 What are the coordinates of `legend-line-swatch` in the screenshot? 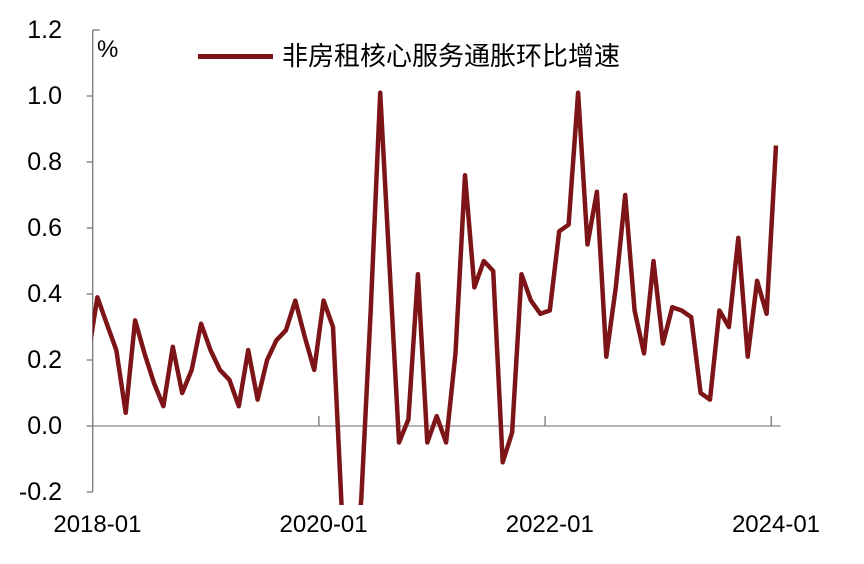 It's located at (235, 56).